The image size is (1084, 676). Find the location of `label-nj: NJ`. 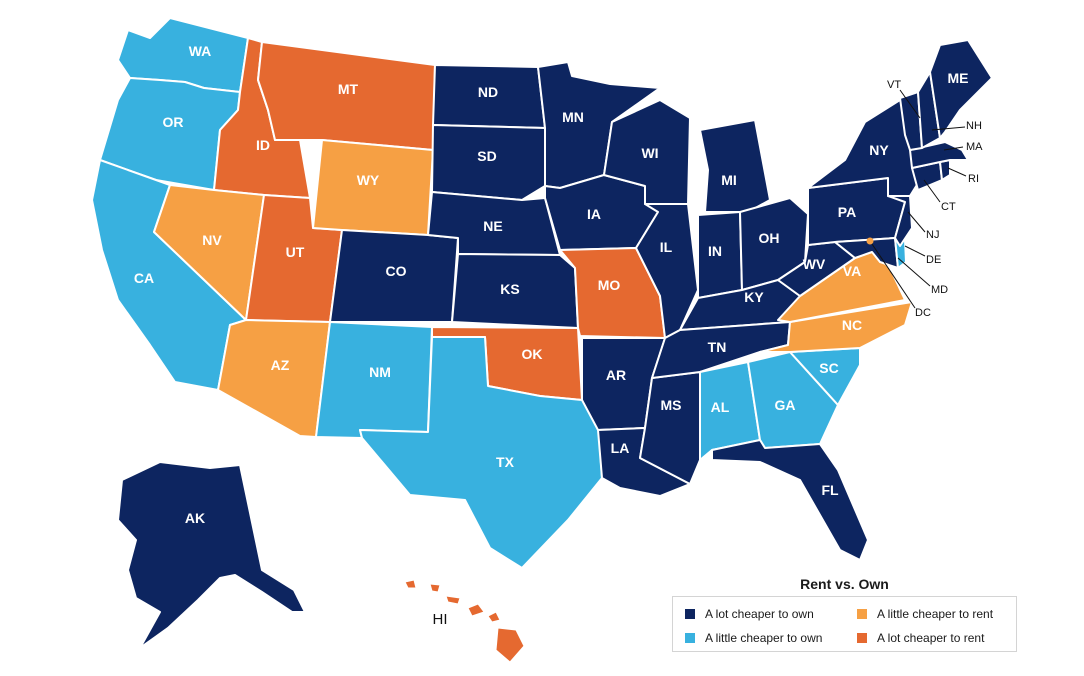

label-nj: NJ is located at coordinates (932, 235).